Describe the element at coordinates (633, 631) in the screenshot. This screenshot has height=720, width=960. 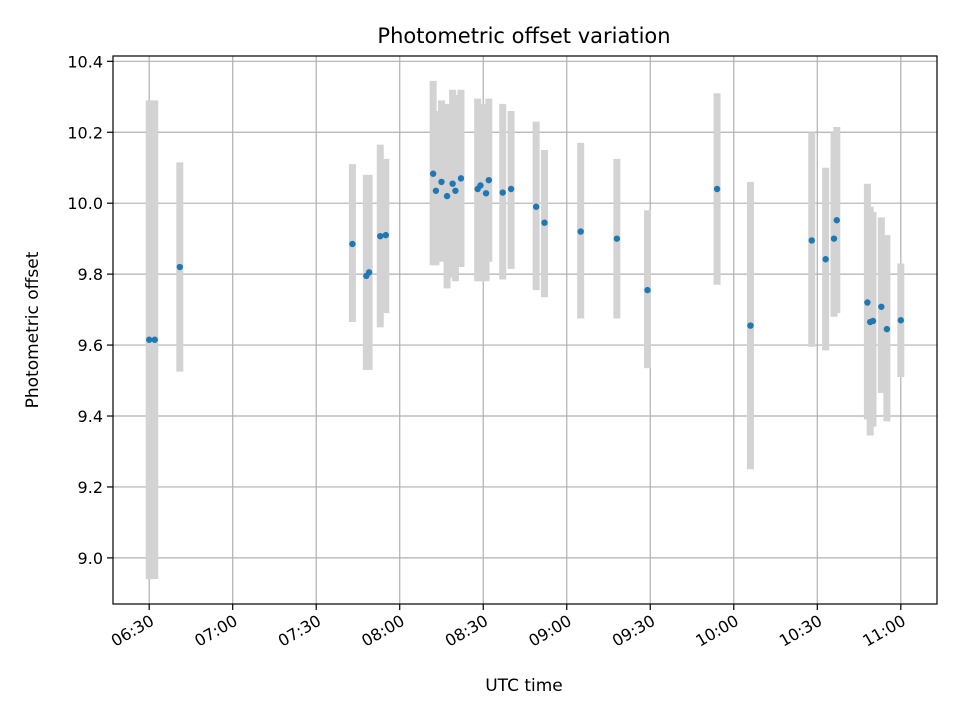
I see `x-tick-label: 09:30` at that location.